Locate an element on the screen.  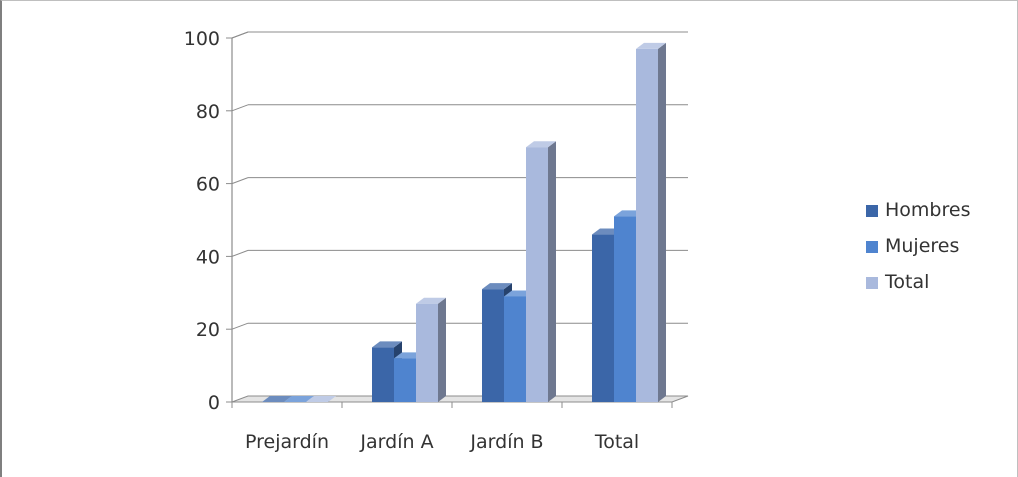
x-tick-label: Total is located at coordinates (616, 442).